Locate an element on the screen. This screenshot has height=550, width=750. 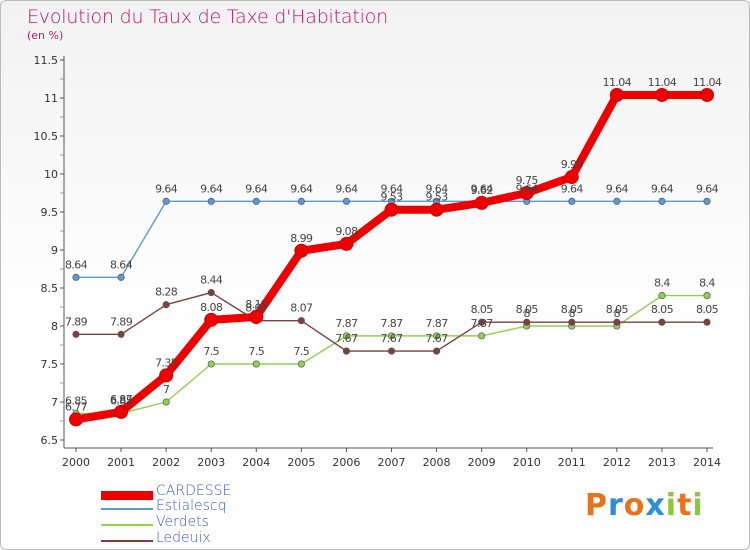
logo-letter: o is located at coordinates (634, 505).